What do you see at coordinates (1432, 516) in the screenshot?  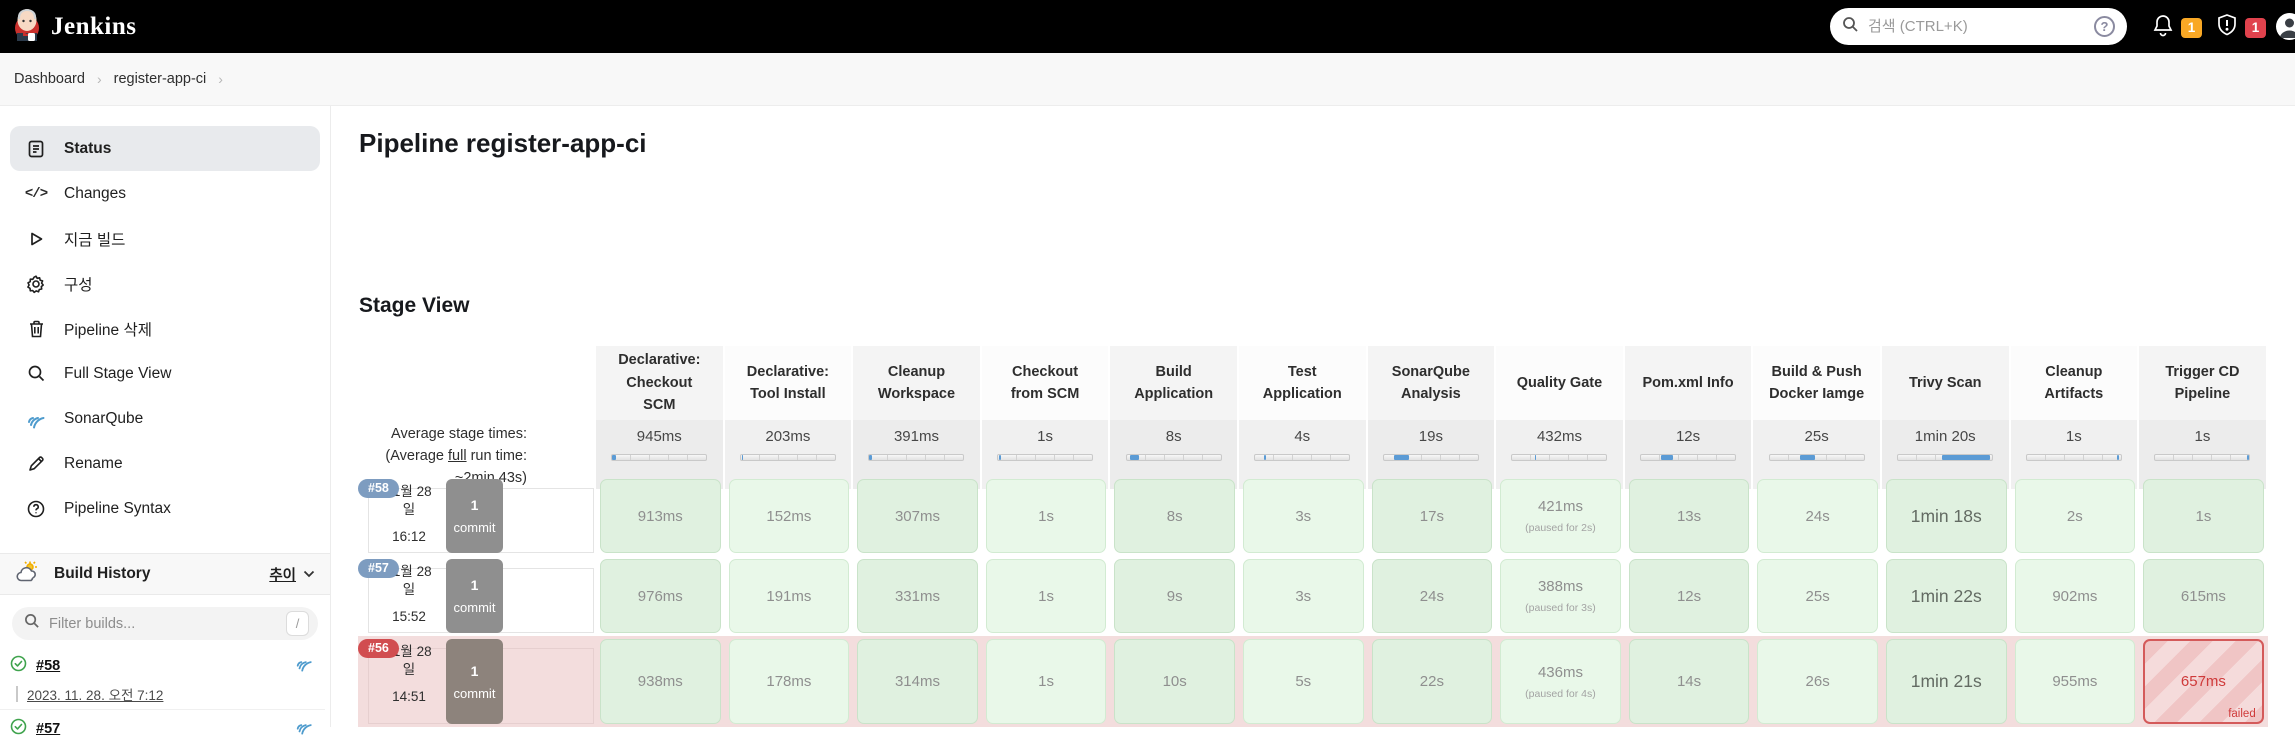 I see `stage-cell: 17s` at bounding box center [1432, 516].